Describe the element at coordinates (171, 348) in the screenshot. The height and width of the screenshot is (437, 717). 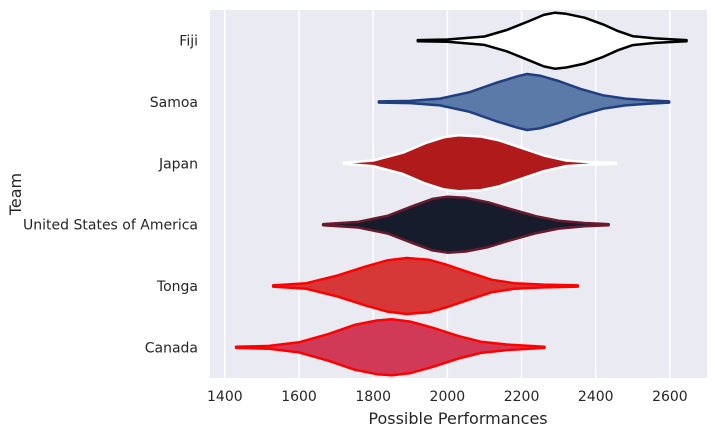
I see `y-tick-label: Canada` at that location.